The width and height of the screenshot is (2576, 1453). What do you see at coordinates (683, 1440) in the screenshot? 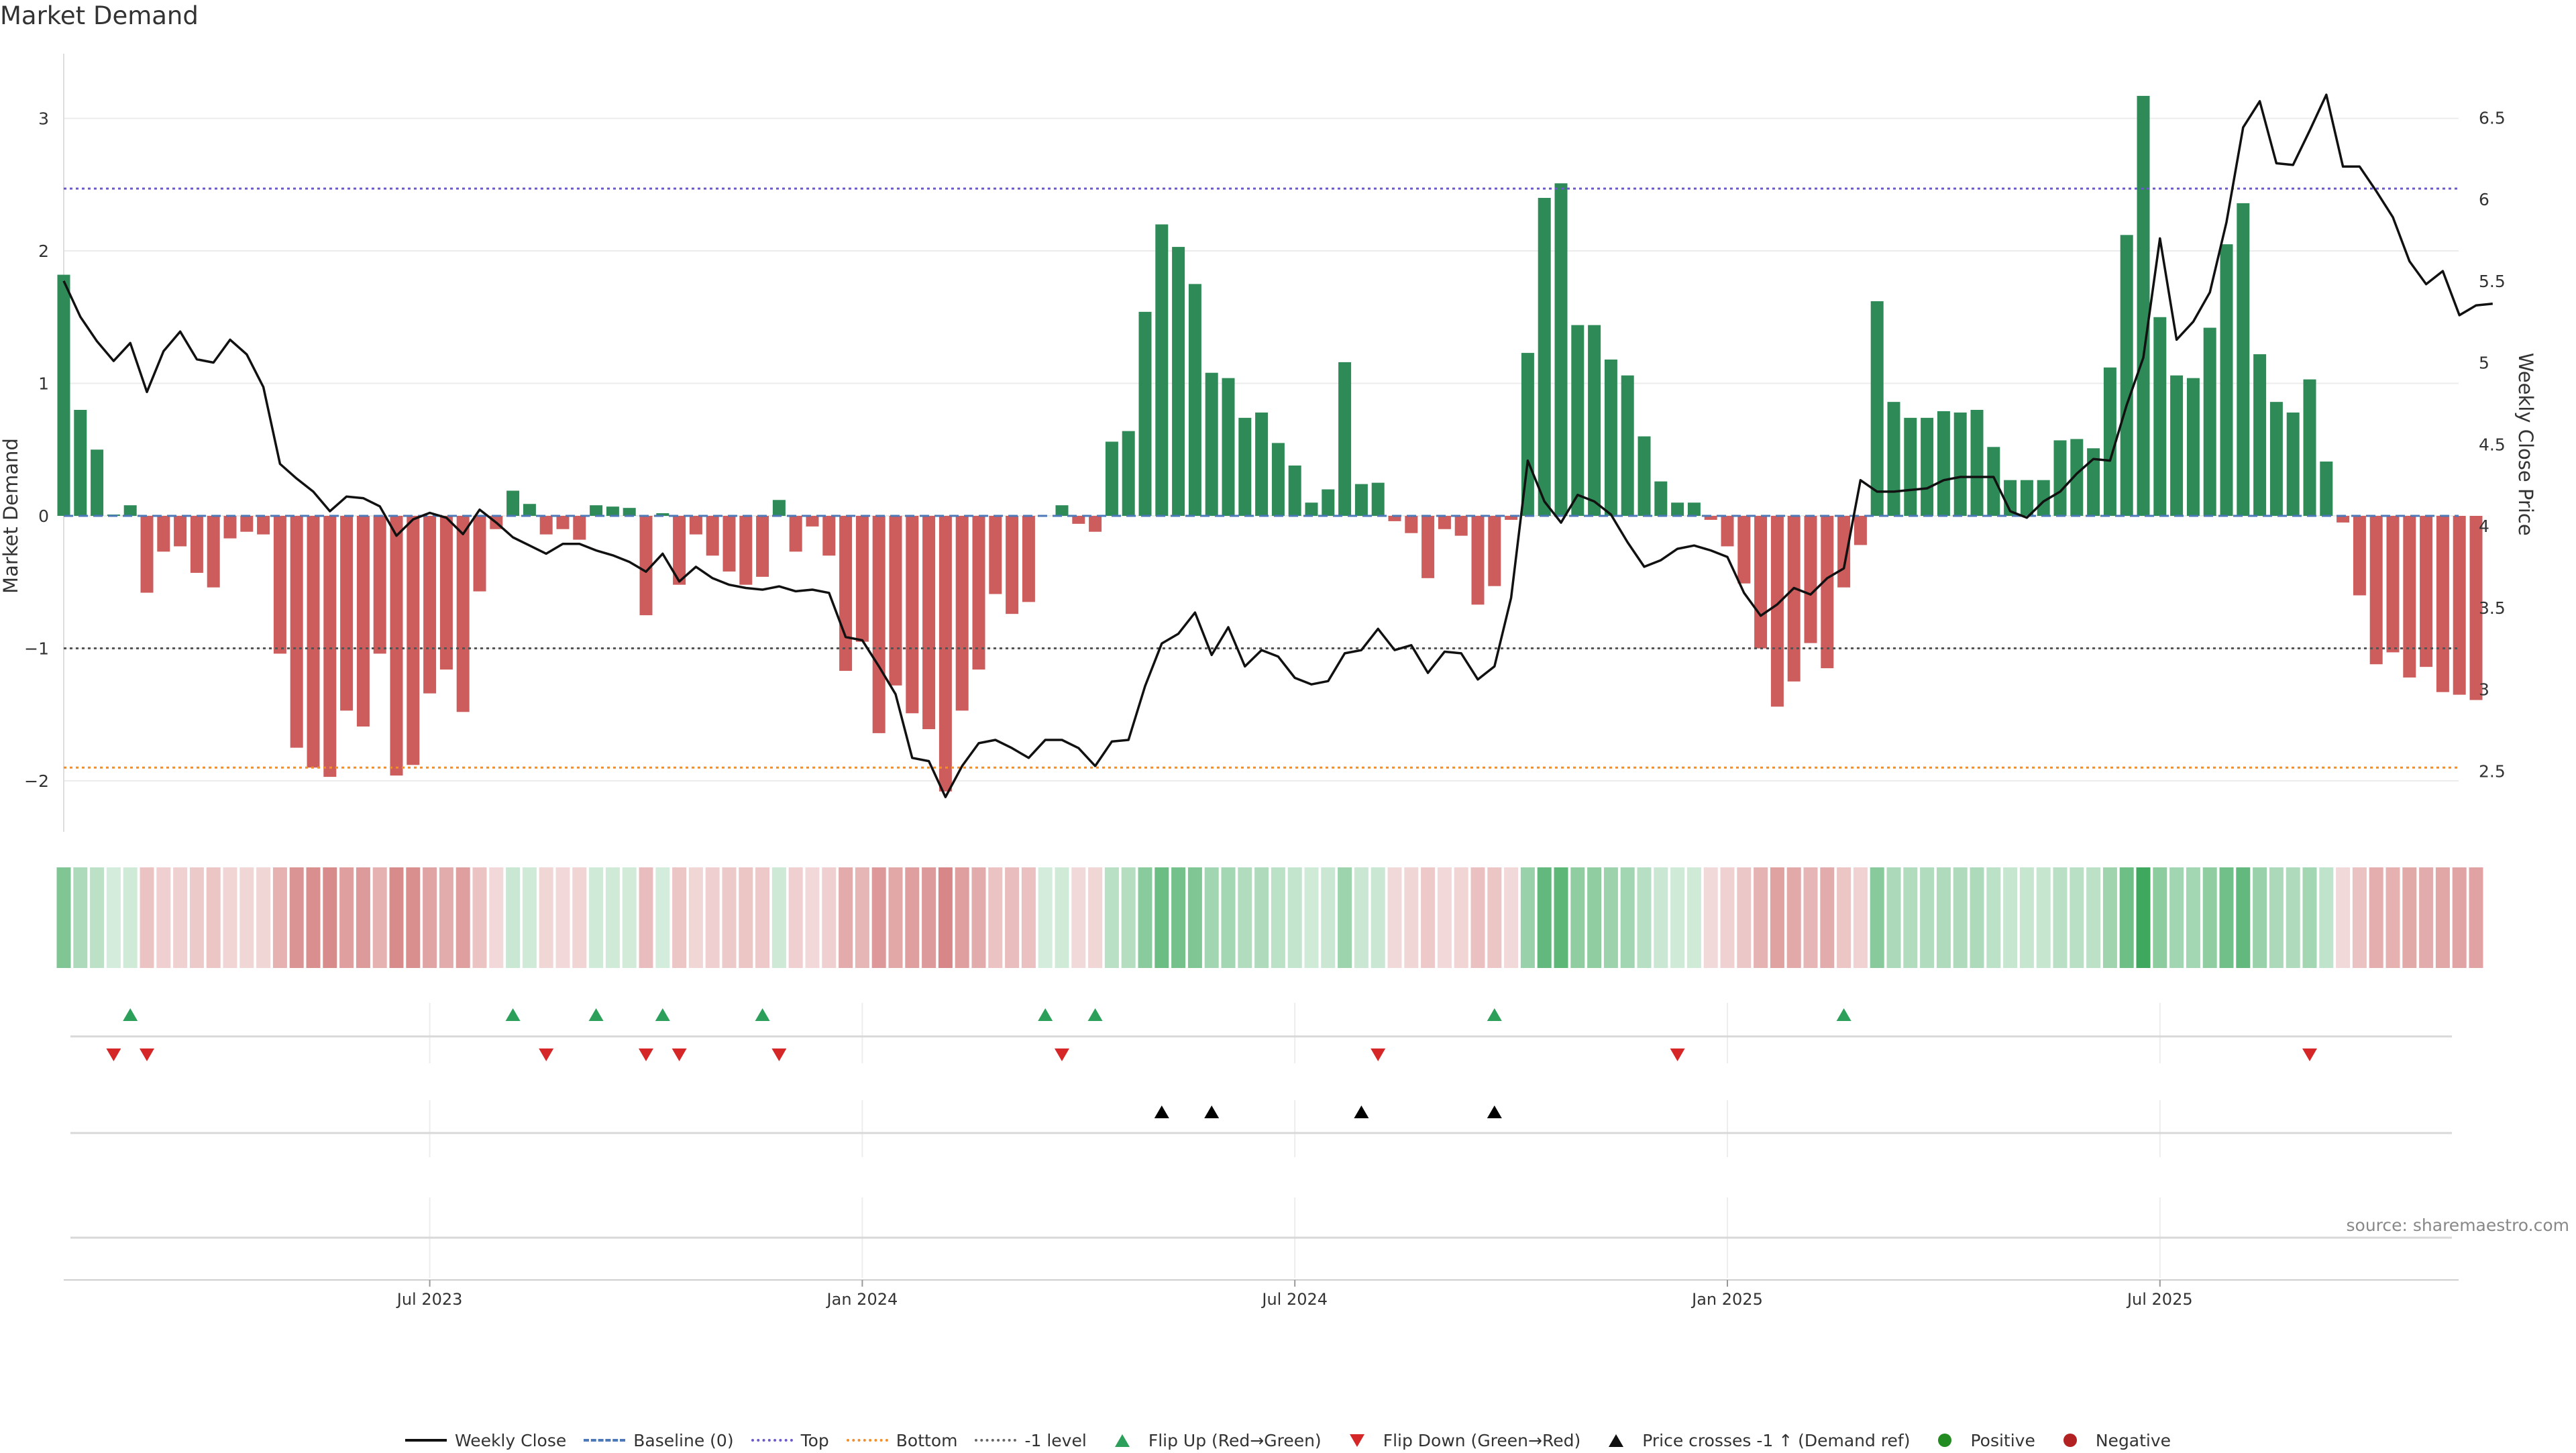
I see `legend-label: Baseline (0)` at bounding box center [683, 1440].